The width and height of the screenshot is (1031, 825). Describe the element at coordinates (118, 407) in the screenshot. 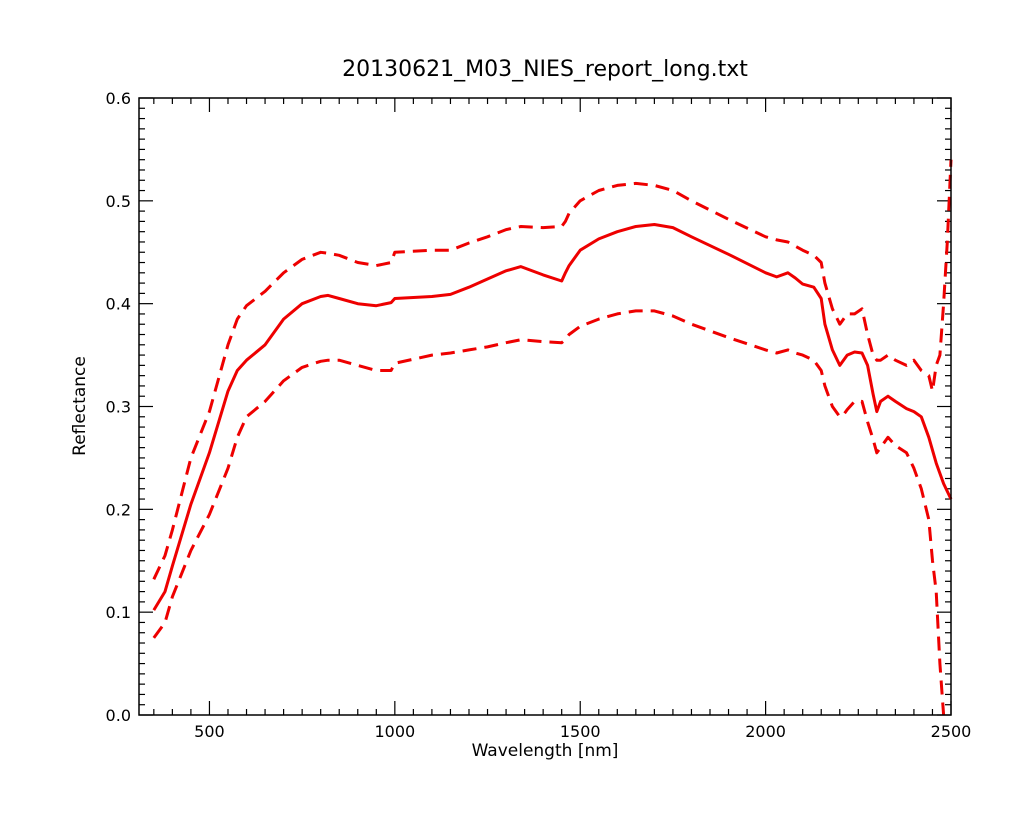

I see `y-tick-label: 0.3` at that location.